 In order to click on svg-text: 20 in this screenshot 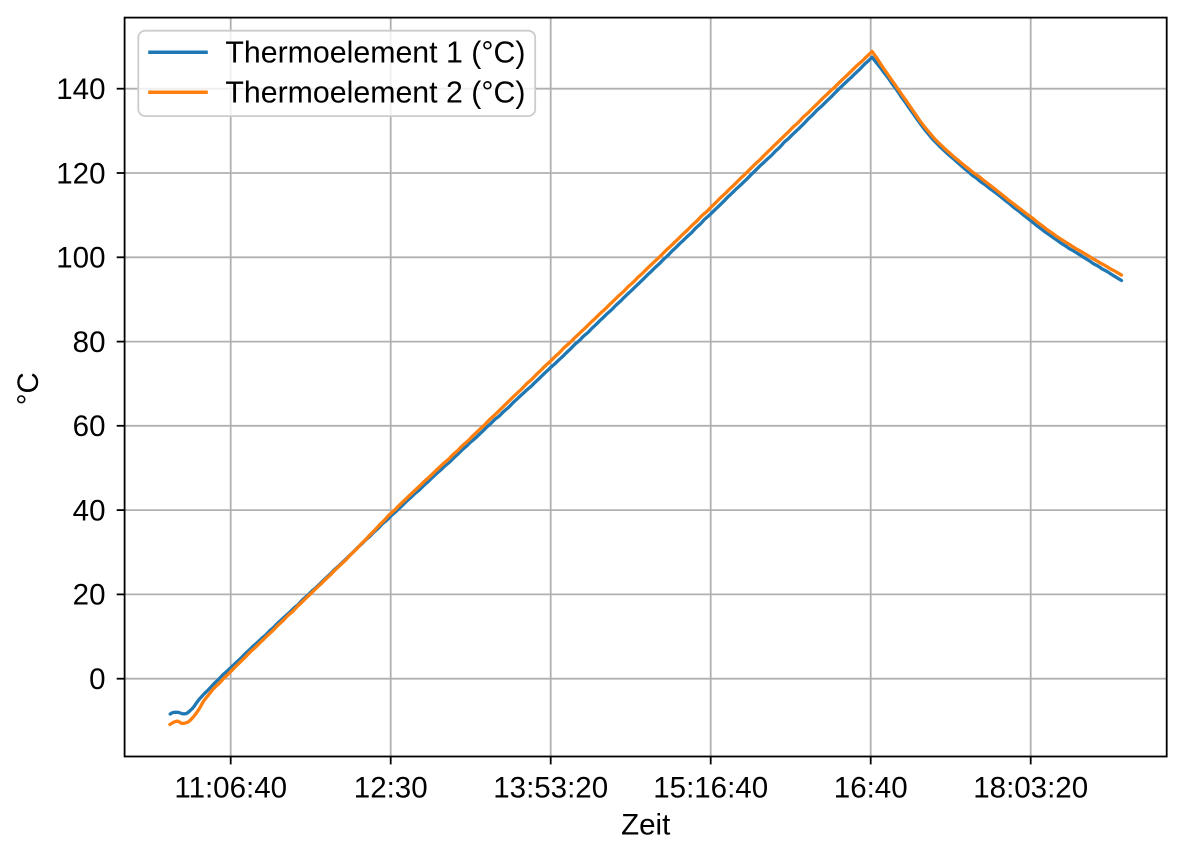, I will do `click(89, 595)`.